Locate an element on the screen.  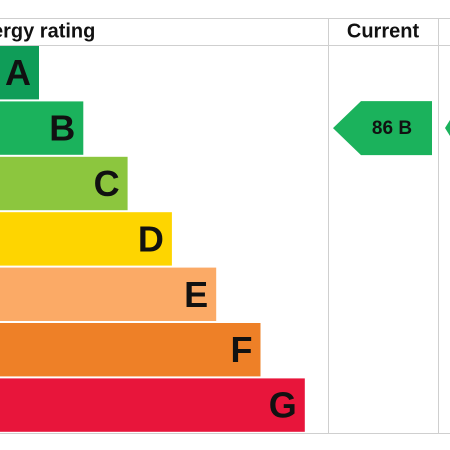
band-letter: G is located at coordinates (283, 405).